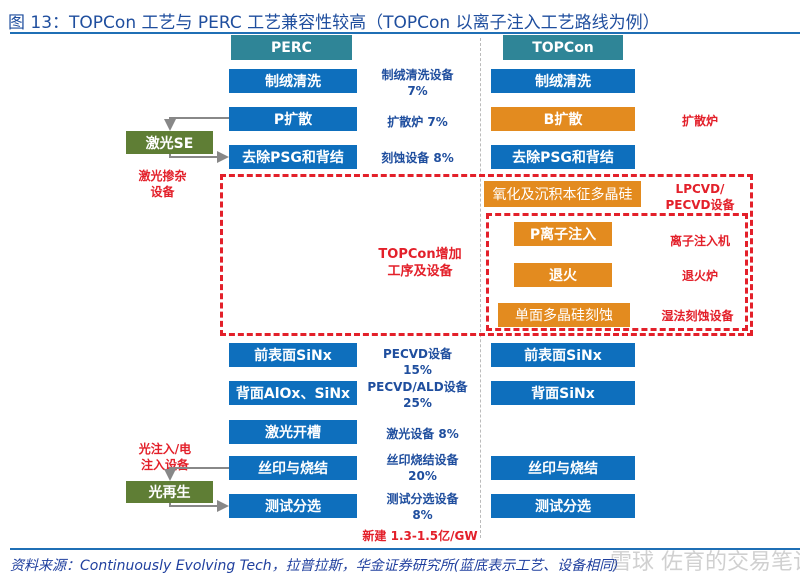  I want to click on perc-step: 激光开槽, so click(293, 432).